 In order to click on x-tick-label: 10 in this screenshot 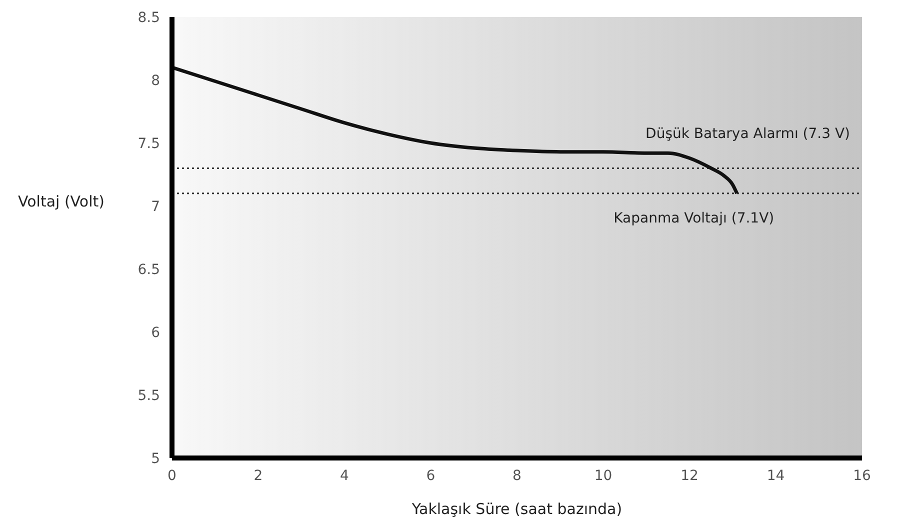, I will do `click(603, 476)`.